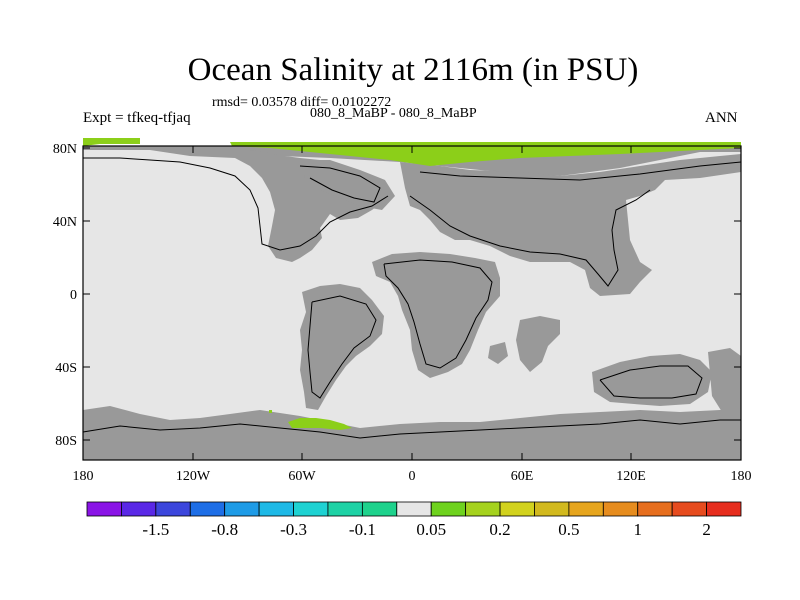 The image size is (800, 600). Describe the element at coordinates (65, 222) in the screenshot. I see `lat-label: 40N` at that location.